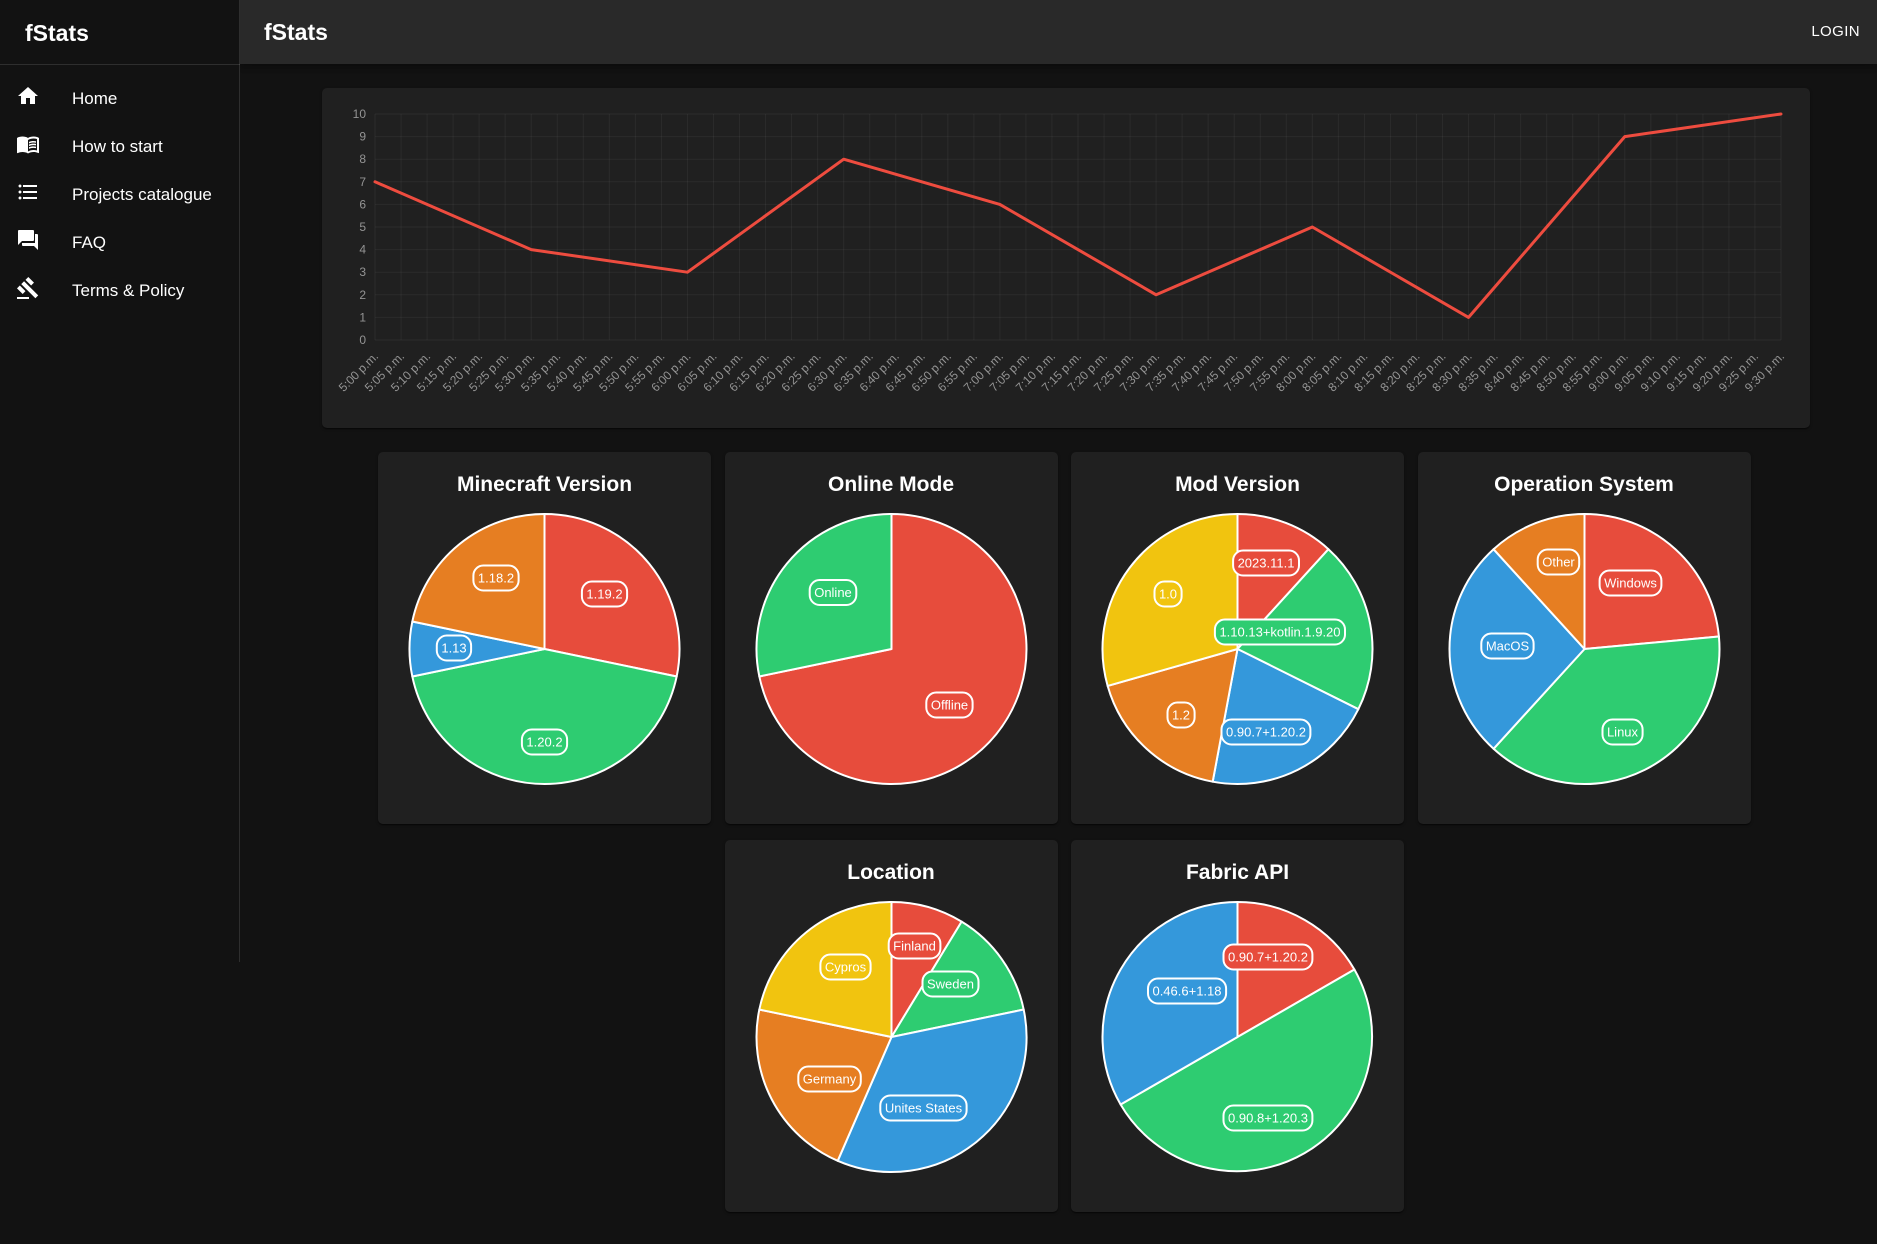 The height and width of the screenshot is (1244, 1877). Describe the element at coordinates (1181, 715) in the screenshot. I see `svg-text: 1.2` at that location.